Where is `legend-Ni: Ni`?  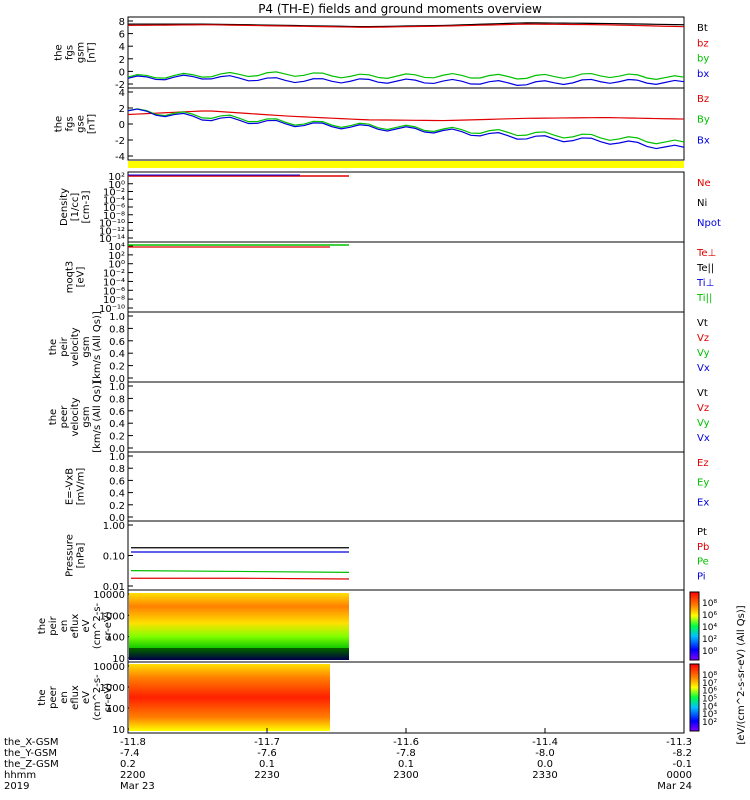
legend-Ni: Ni is located at coordinates (702, 203).